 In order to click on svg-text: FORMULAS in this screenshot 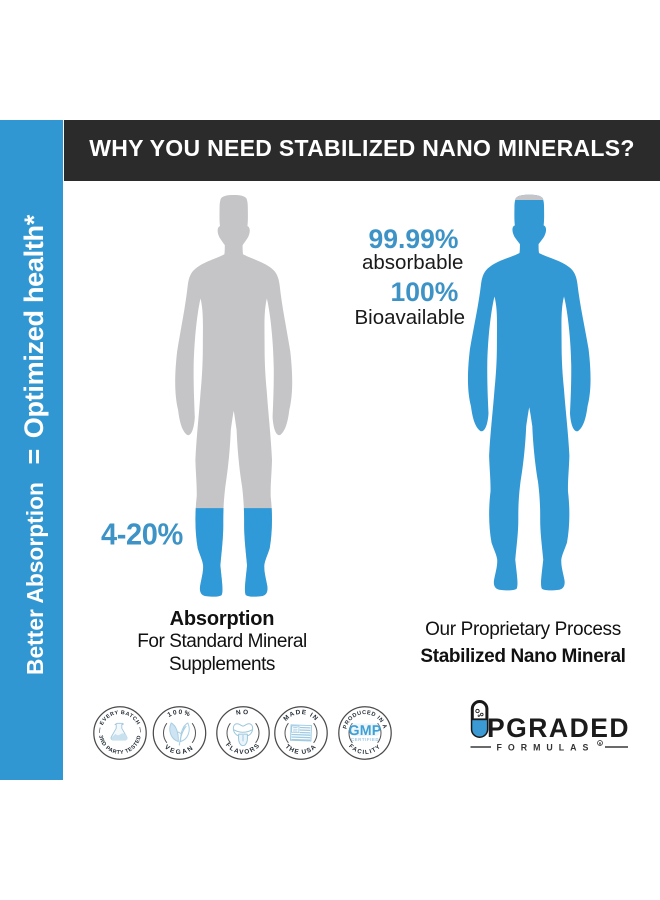, I will do `click(546, 748)`.